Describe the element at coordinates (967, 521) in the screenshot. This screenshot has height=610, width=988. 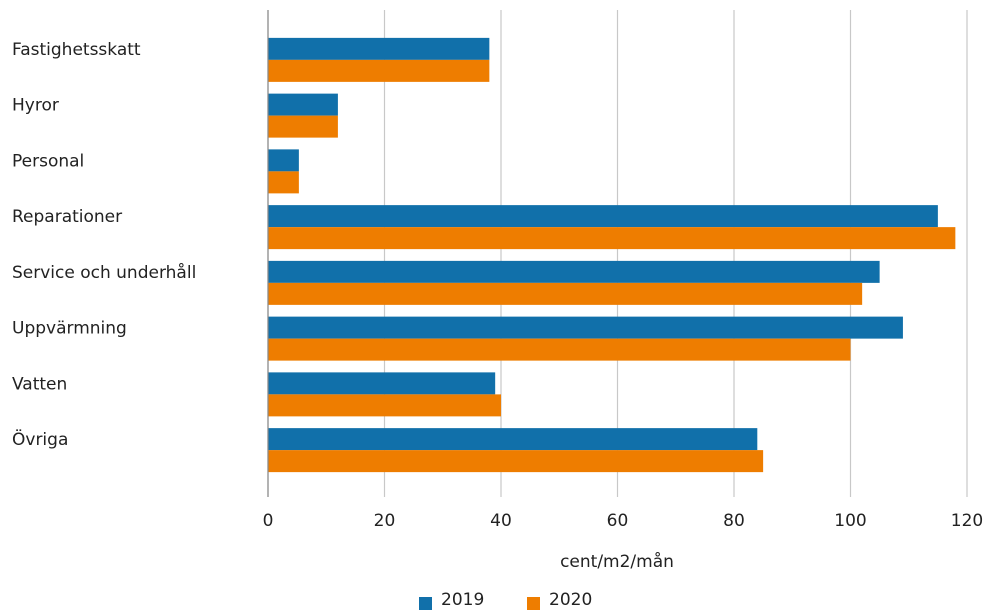
I see `x-tick-label: 120` at that location.